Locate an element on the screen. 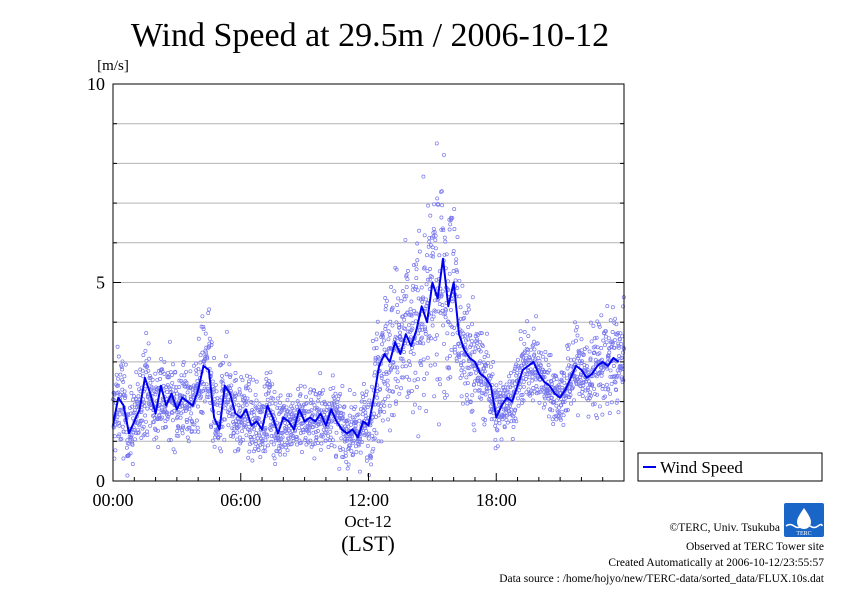  legend-box is located at coordinates (730, 467).